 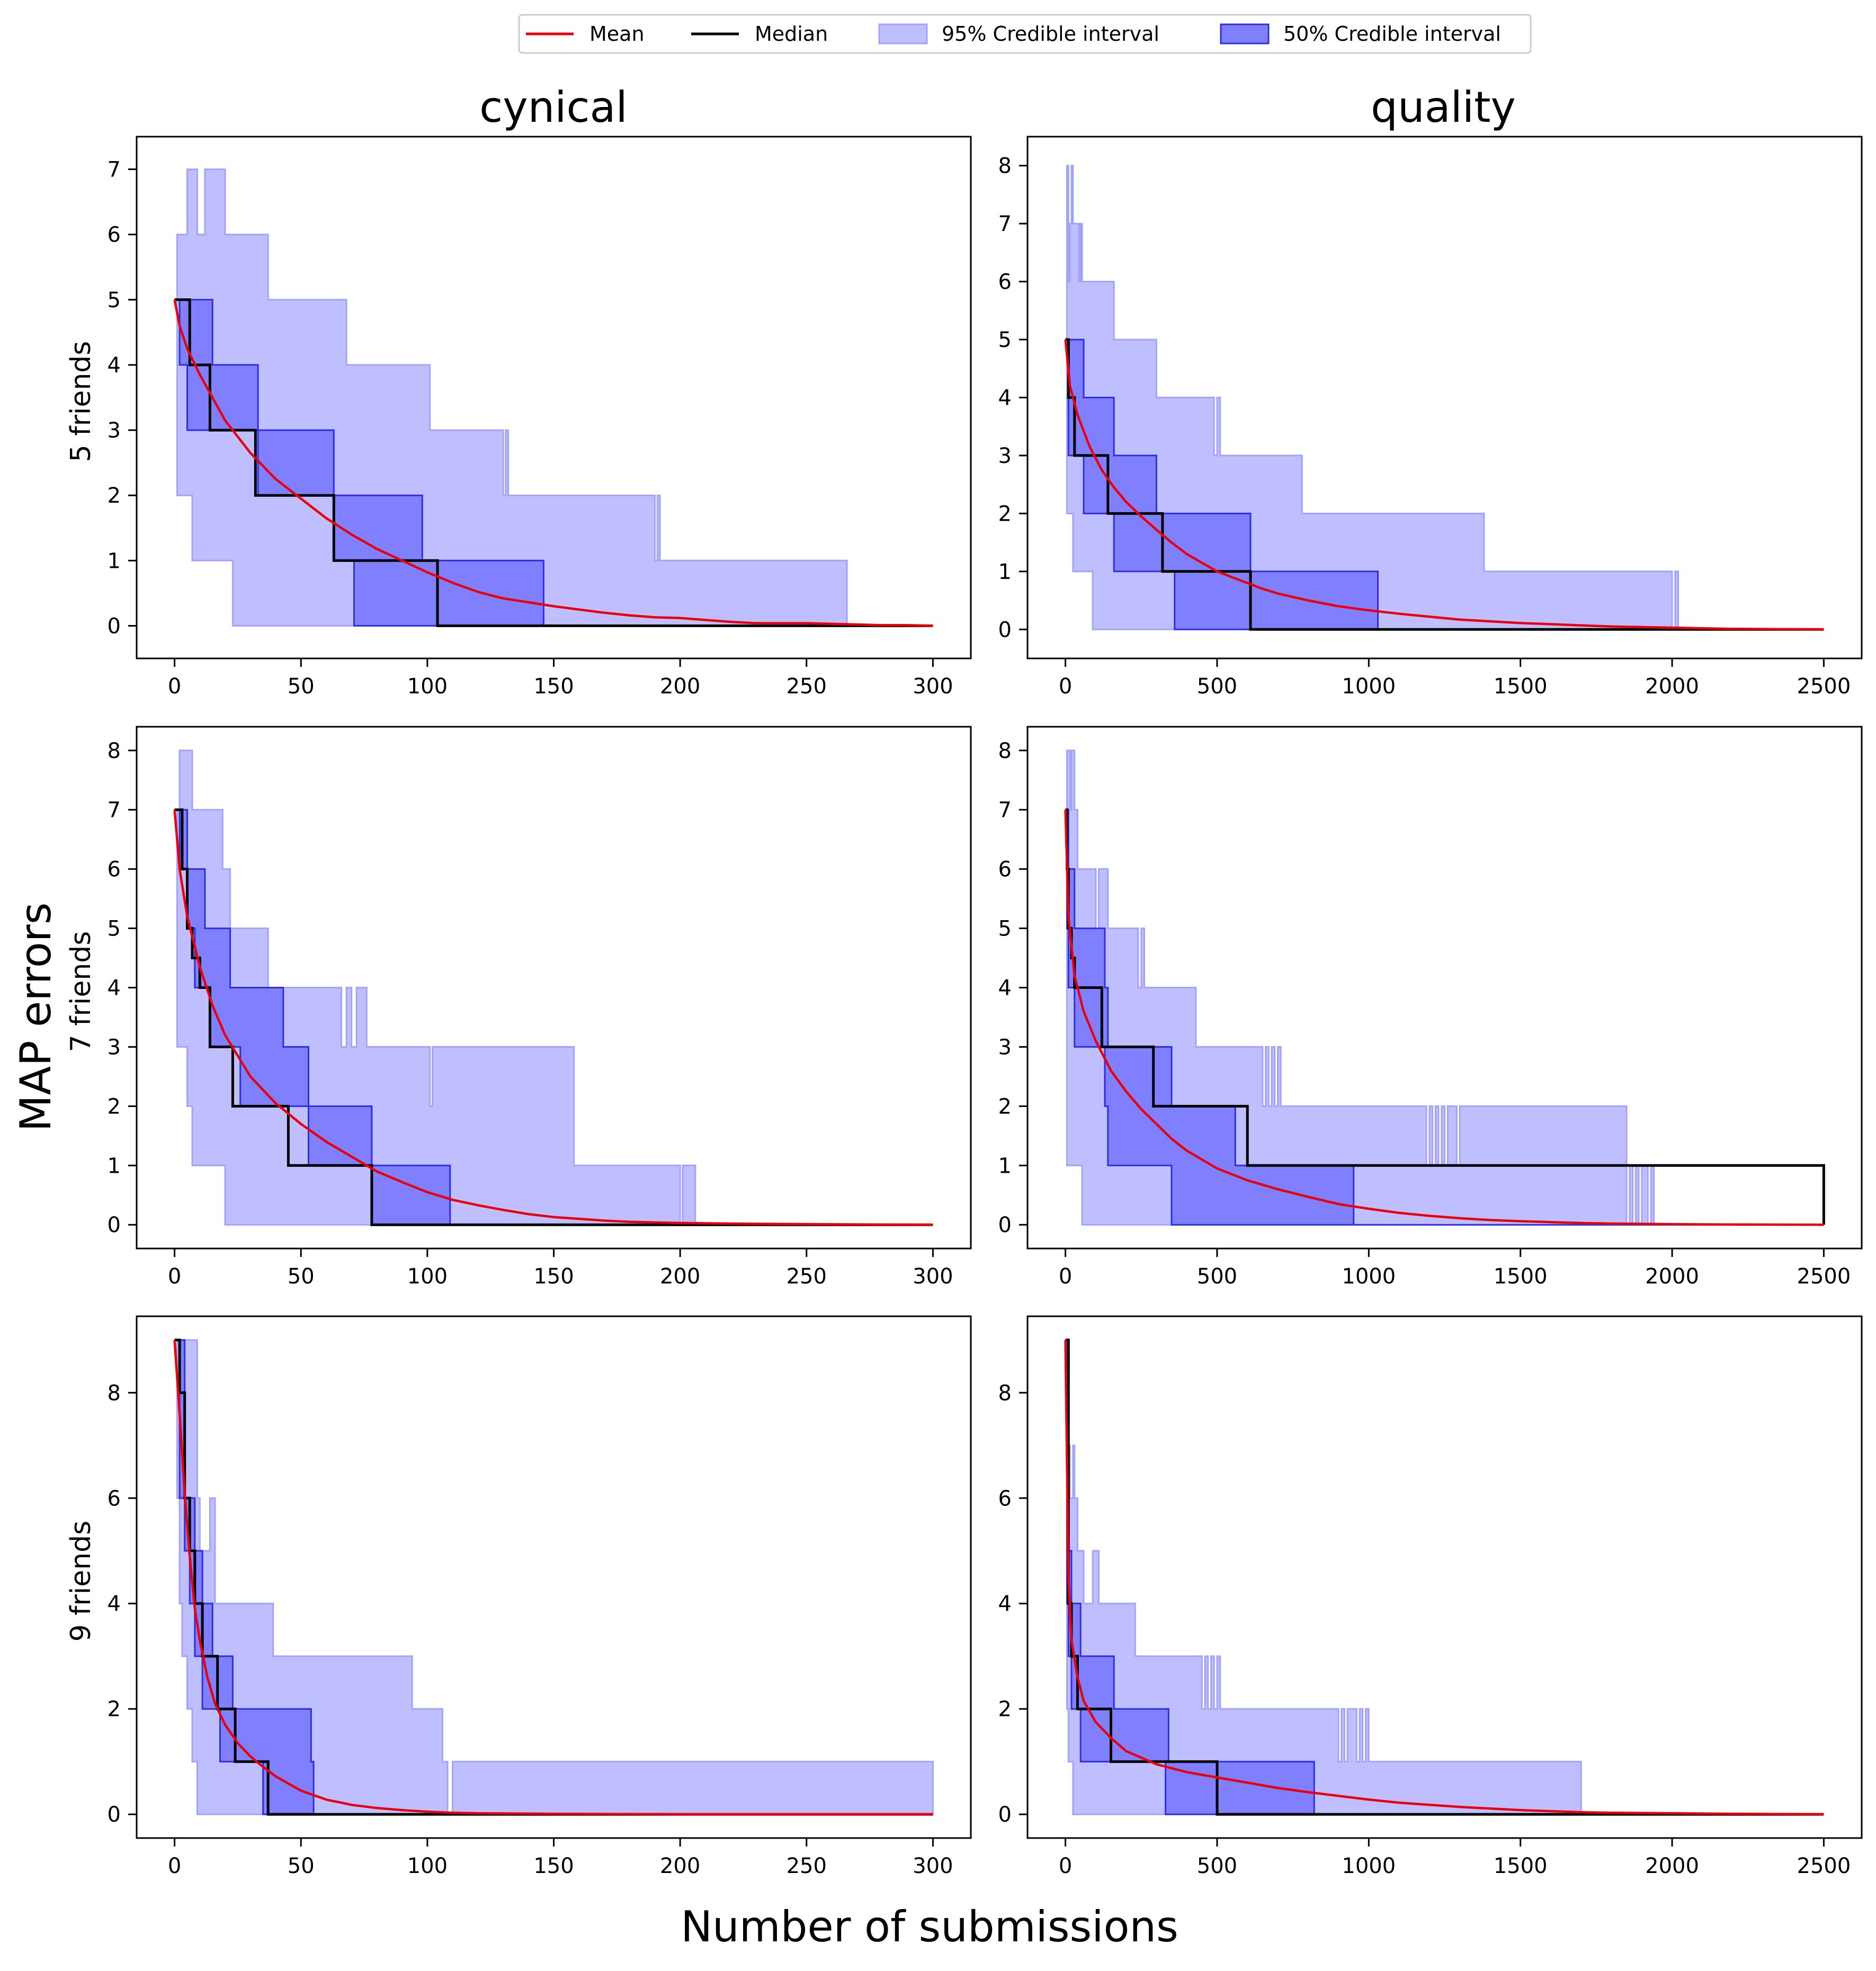 I want to click on panel-r1c0-ytick-label: 2, so click(x=115, y=1106).